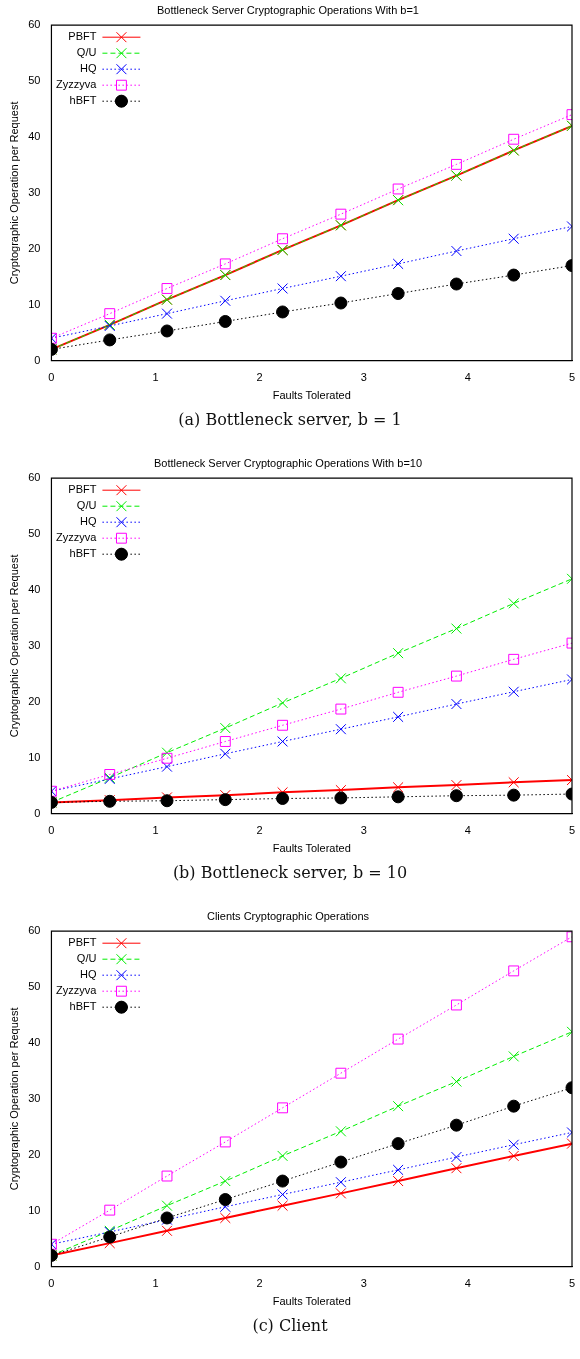  I want to click on chart-title: Bottleneck Server Cryptographic Operations With b=1, so click(288, 9).